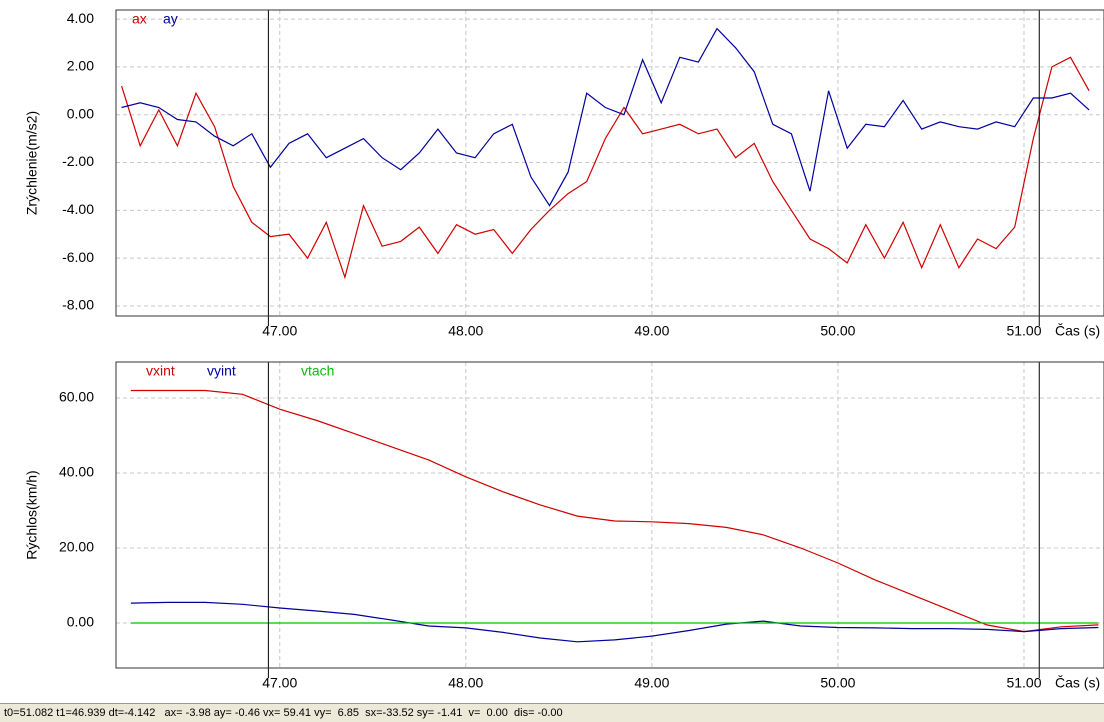  Describe the element at coordinates (80, 66) in the screenshot. I see `y-tick-label: 2.00` at that location.